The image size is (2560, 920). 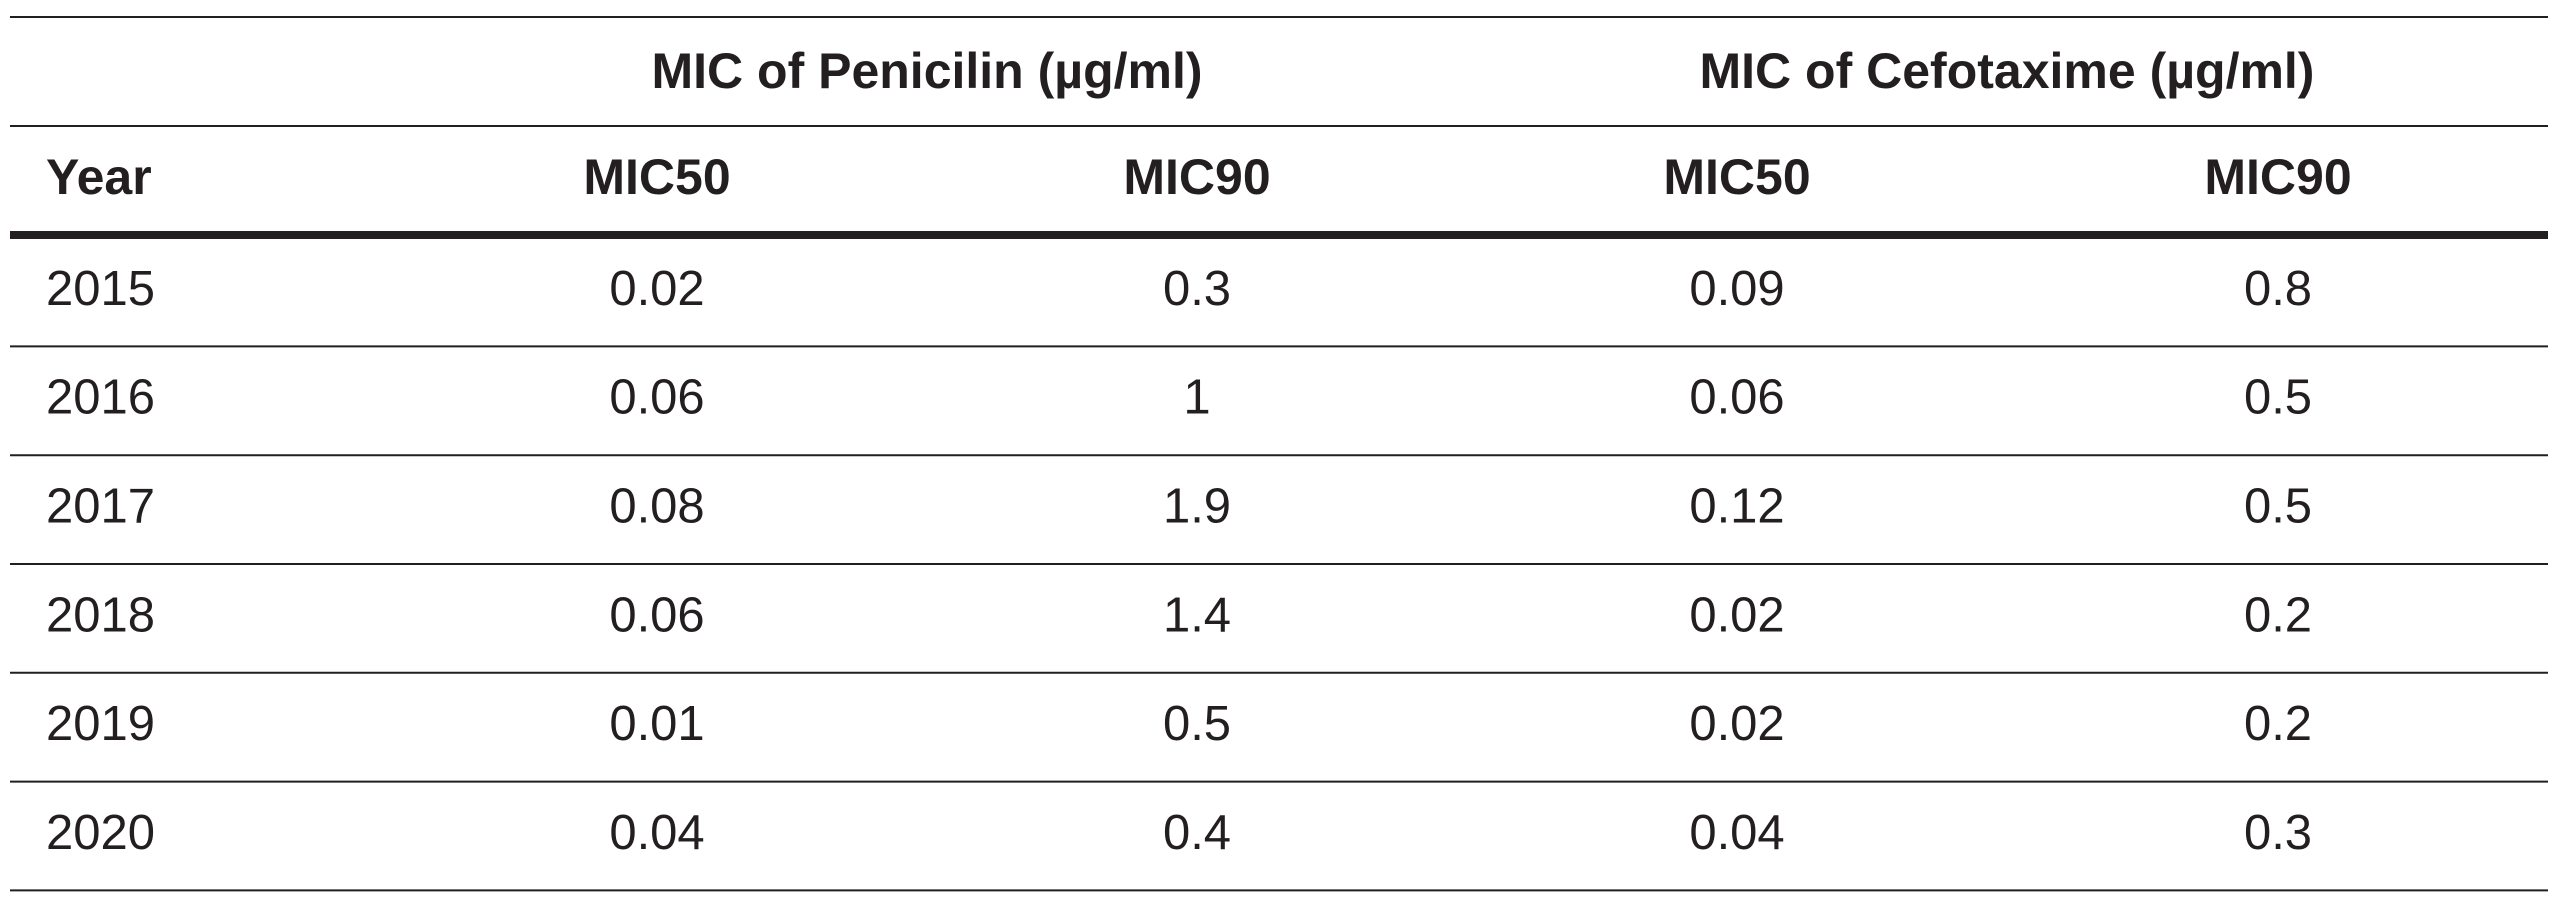 What do you see at coordinates (656, 507) in the screenshot?
I see `cell-value: 0.08` at bounding box center [656, 507].